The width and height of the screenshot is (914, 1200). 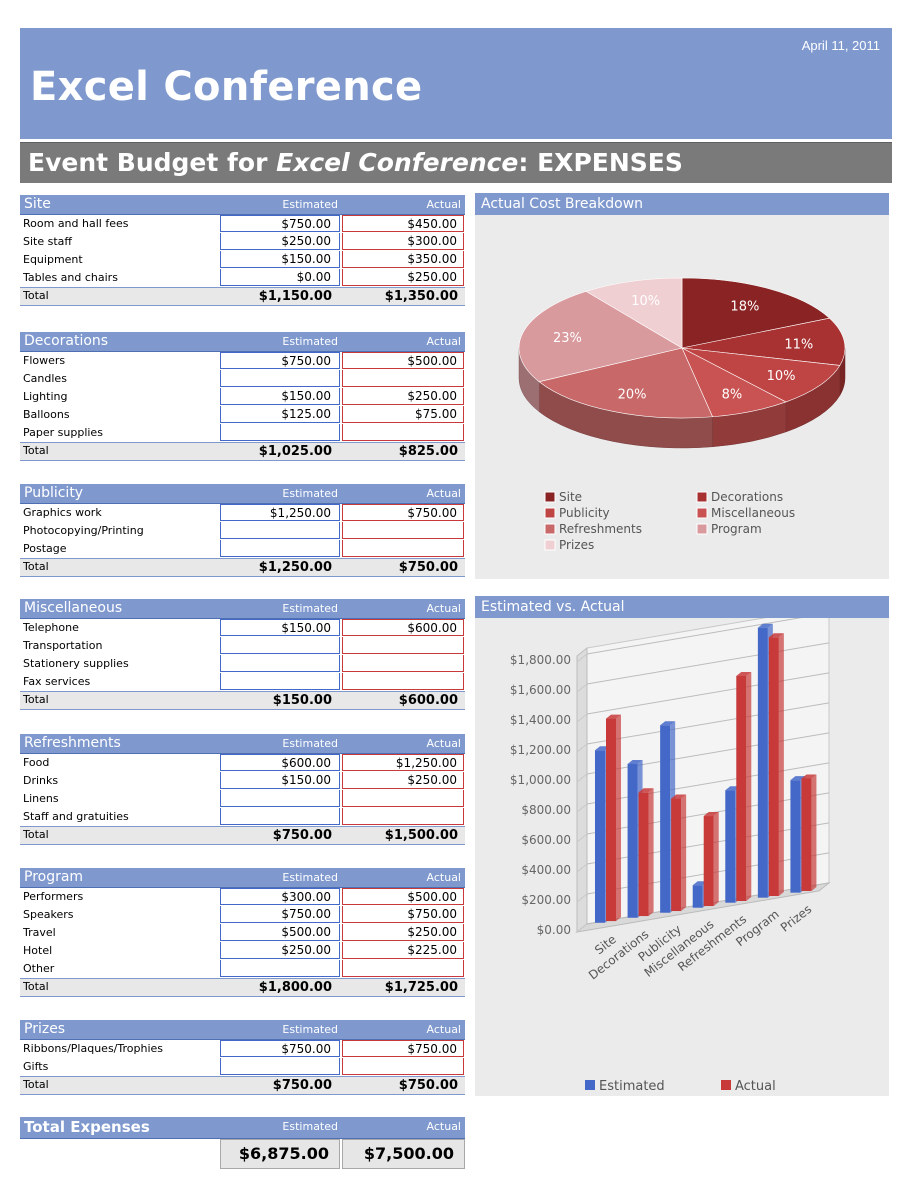 I want to click on total-row: Total $1,150.00 $1,350.00, so click(x=242, y=296).